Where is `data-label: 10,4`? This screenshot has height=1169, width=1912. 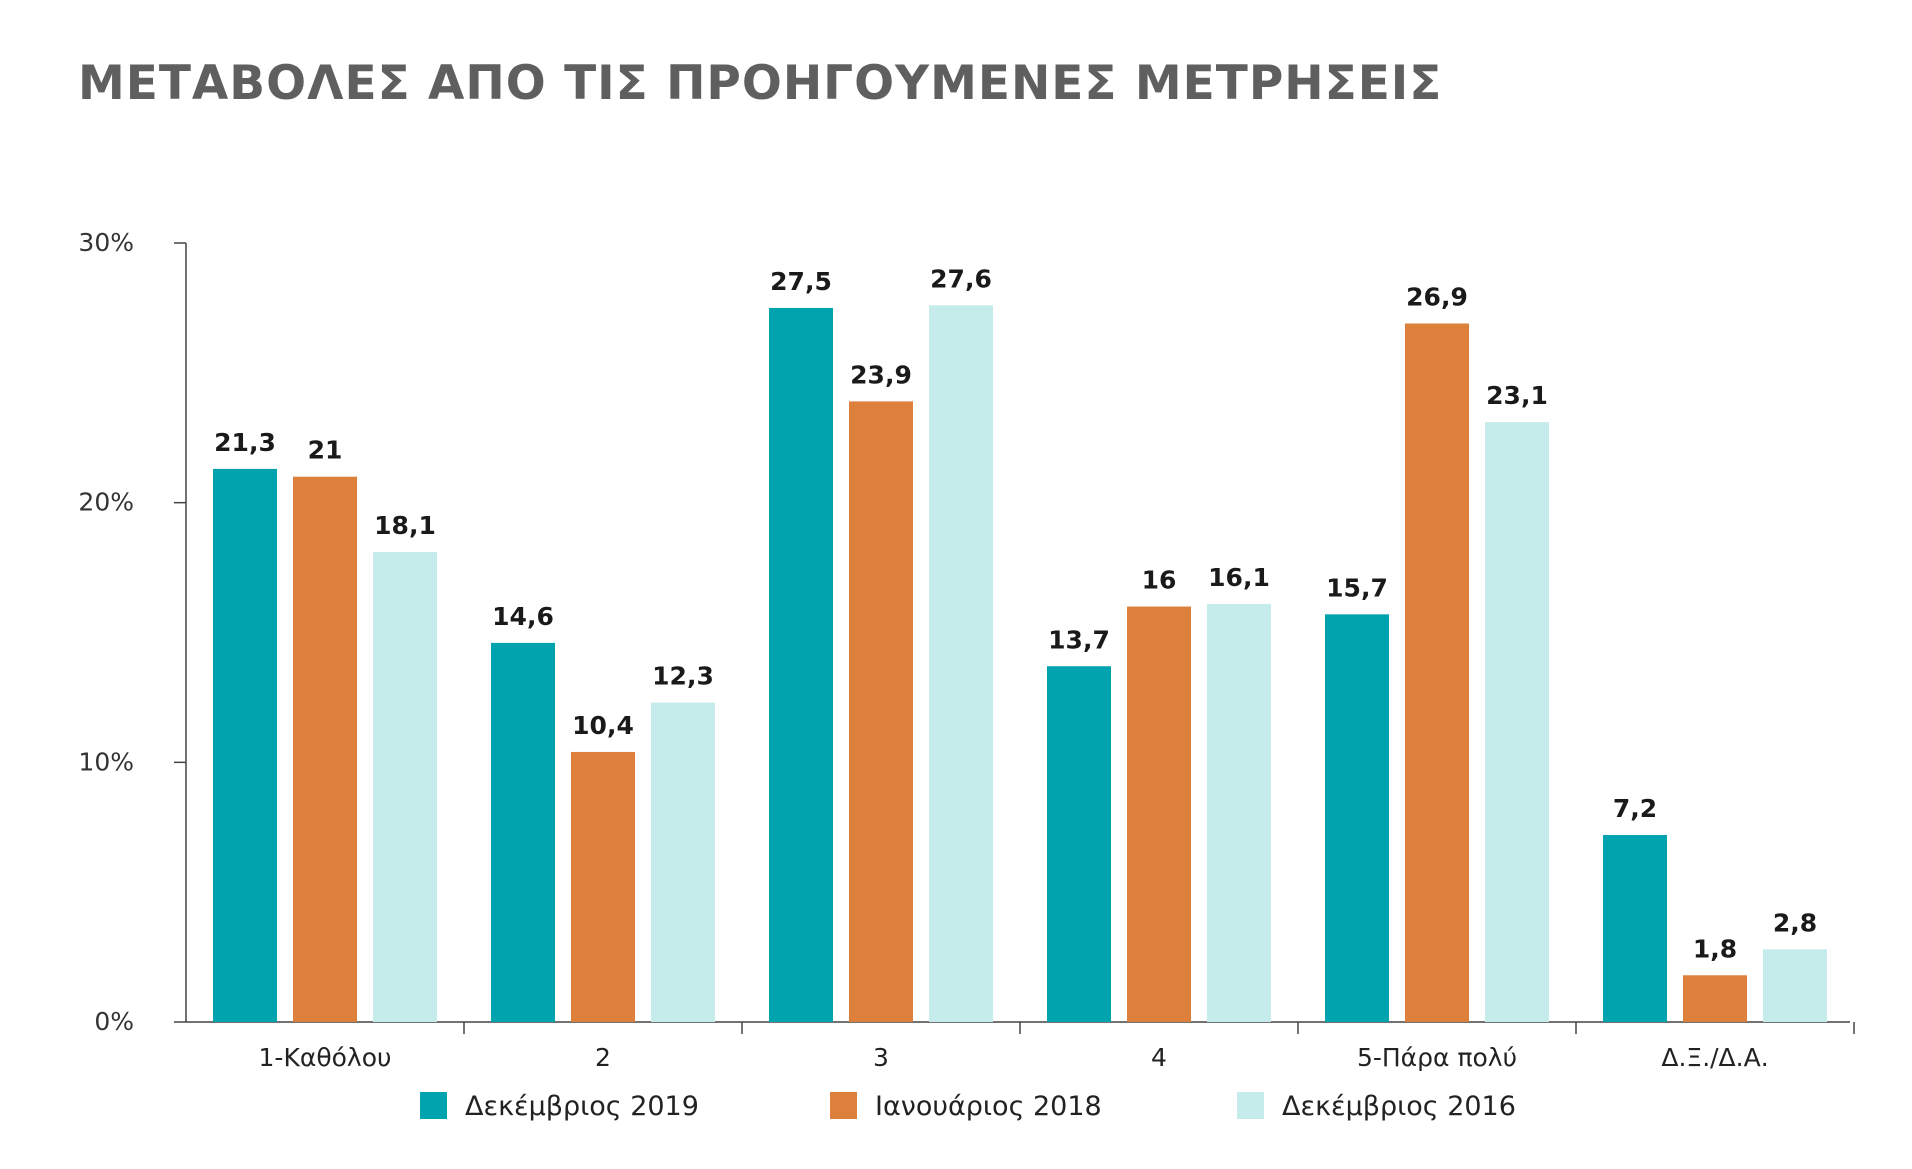 data-label: 10,4 is located at coordinates (603, 725).